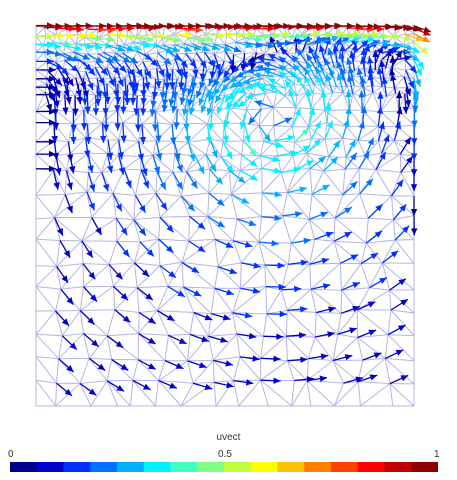 The height and width of the screenshot is (480, 457). Describe the element at coordinates (24, 467) in the screenshot. I see `colorbar-segment` at that location.